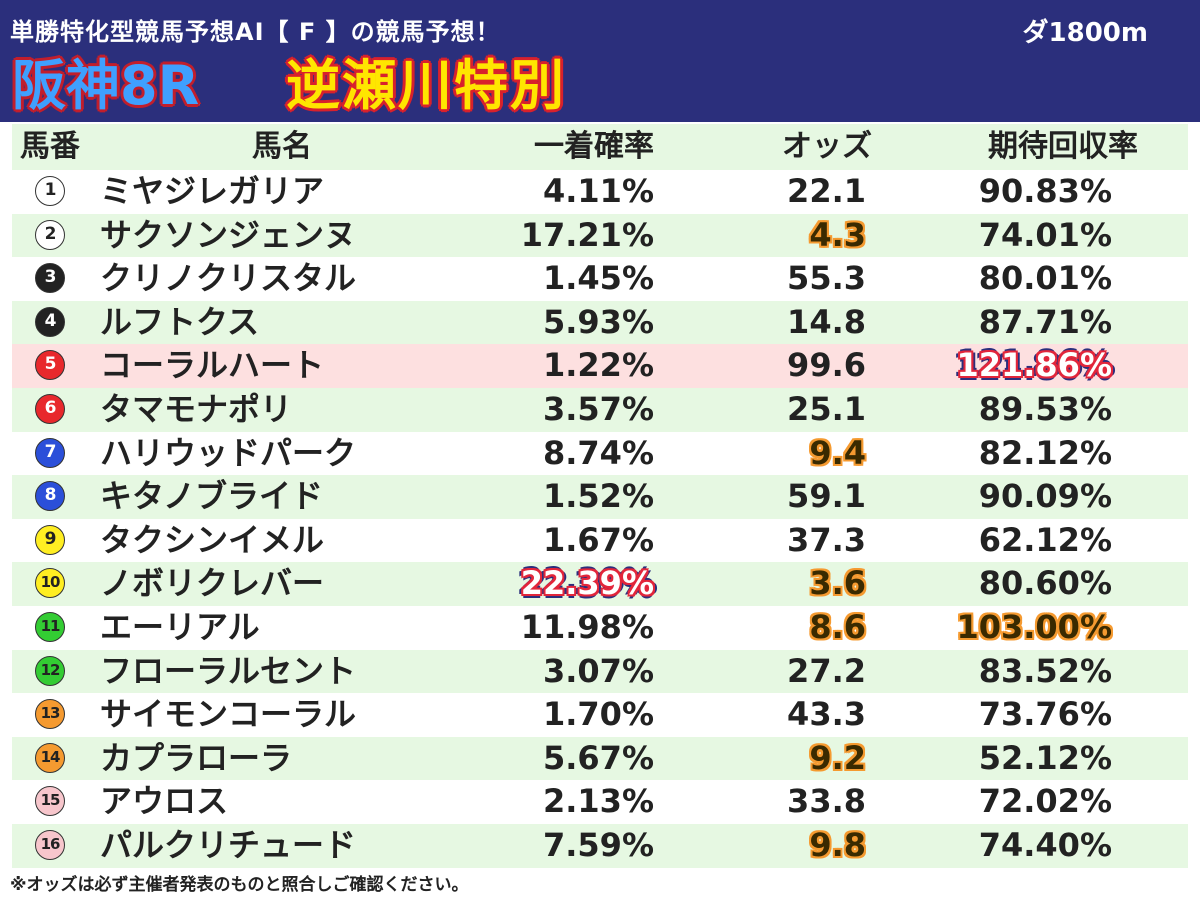 The image size is (1200, 900). What do you see at coordinates (1085, 33) in the screenshot?
I see `race-distance: ダ1800m` at bounding box center [1085, 33].